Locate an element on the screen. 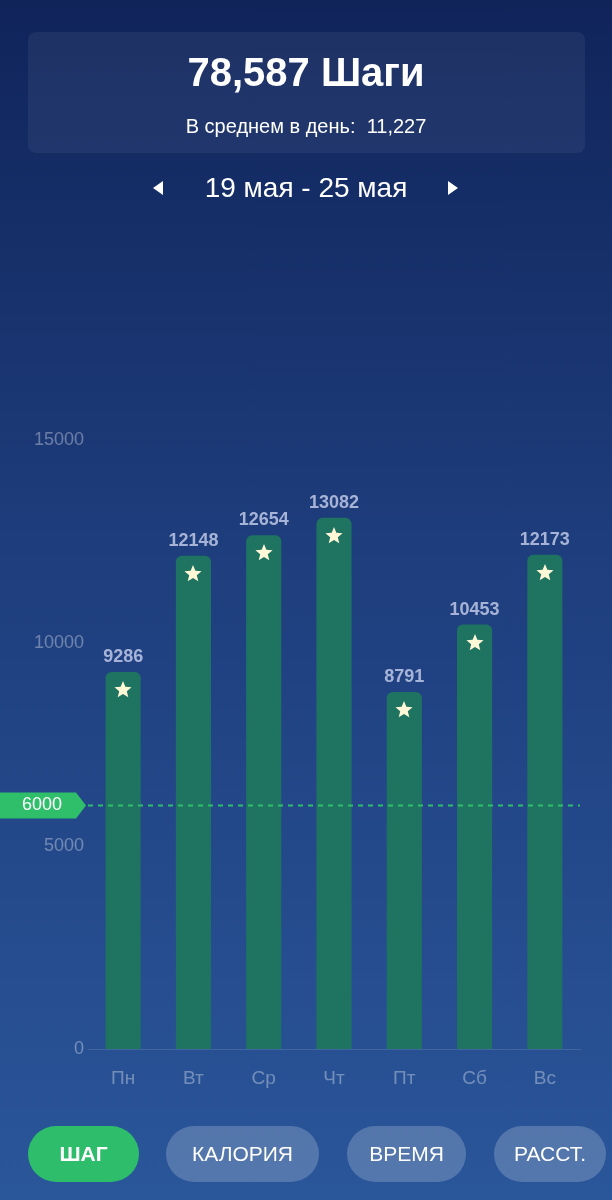 The width and height of the screenshot is (612, 1200). y-tick-label: 15000 is located at coordinates (58, 438).